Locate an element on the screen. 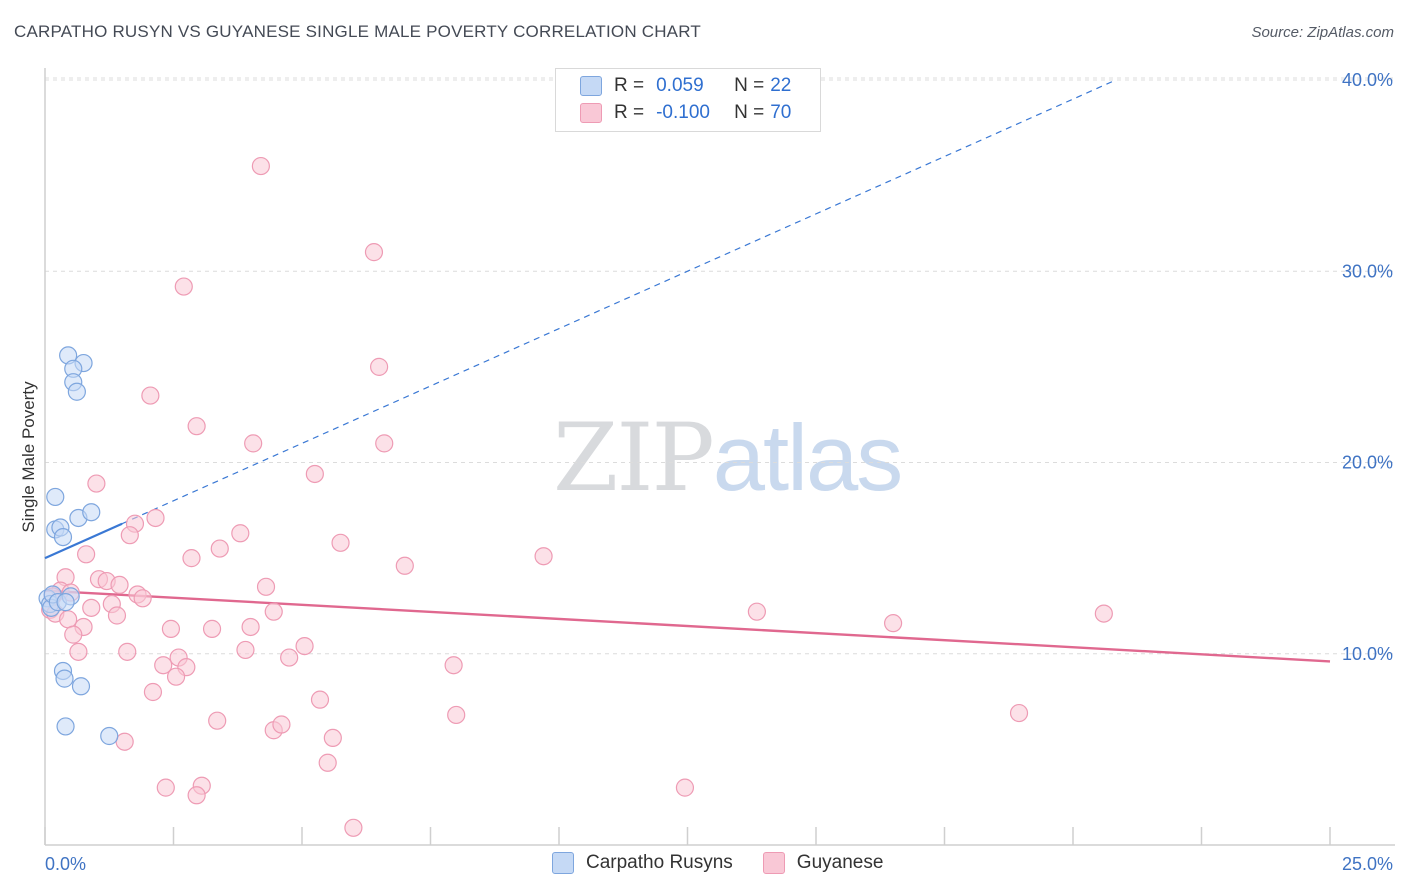 The width and height of the screenshot is (1406, 892). legend-r-value: 0.059 is located at coordinates (680, 85).